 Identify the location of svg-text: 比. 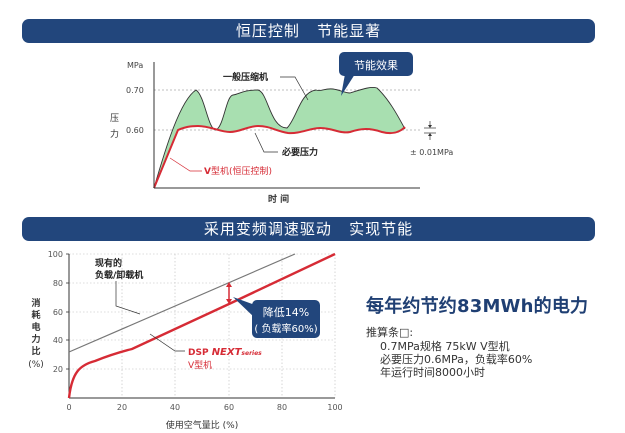
(35, 351).